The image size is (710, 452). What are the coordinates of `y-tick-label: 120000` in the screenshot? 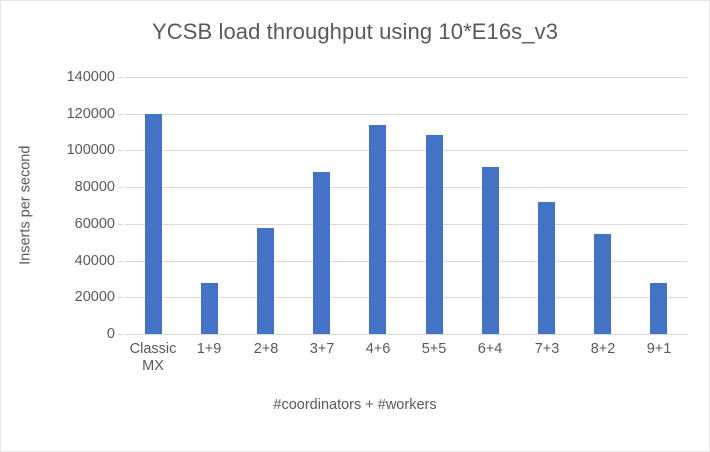 It's located at (90, 113).